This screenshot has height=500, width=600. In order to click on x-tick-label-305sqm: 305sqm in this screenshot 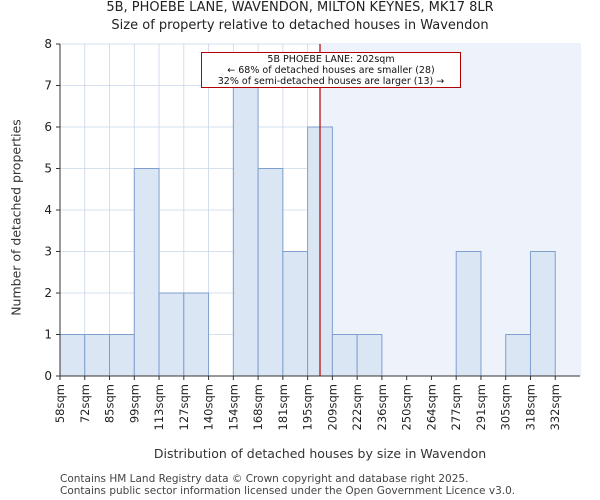, I will do `click(506, 407)`.